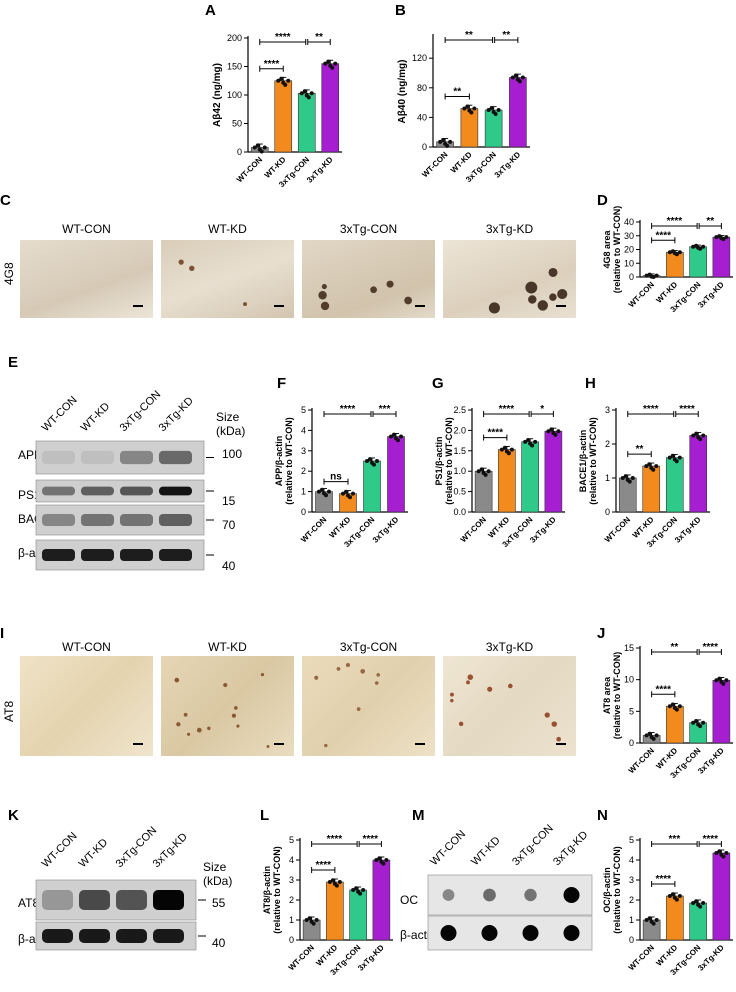 This screenshot has width=736, height=992. Describe the element at coordinates (277, 890) in the screenshot. I see `y-axis-subtitle-l: (relative to WT-CON)` at that location.